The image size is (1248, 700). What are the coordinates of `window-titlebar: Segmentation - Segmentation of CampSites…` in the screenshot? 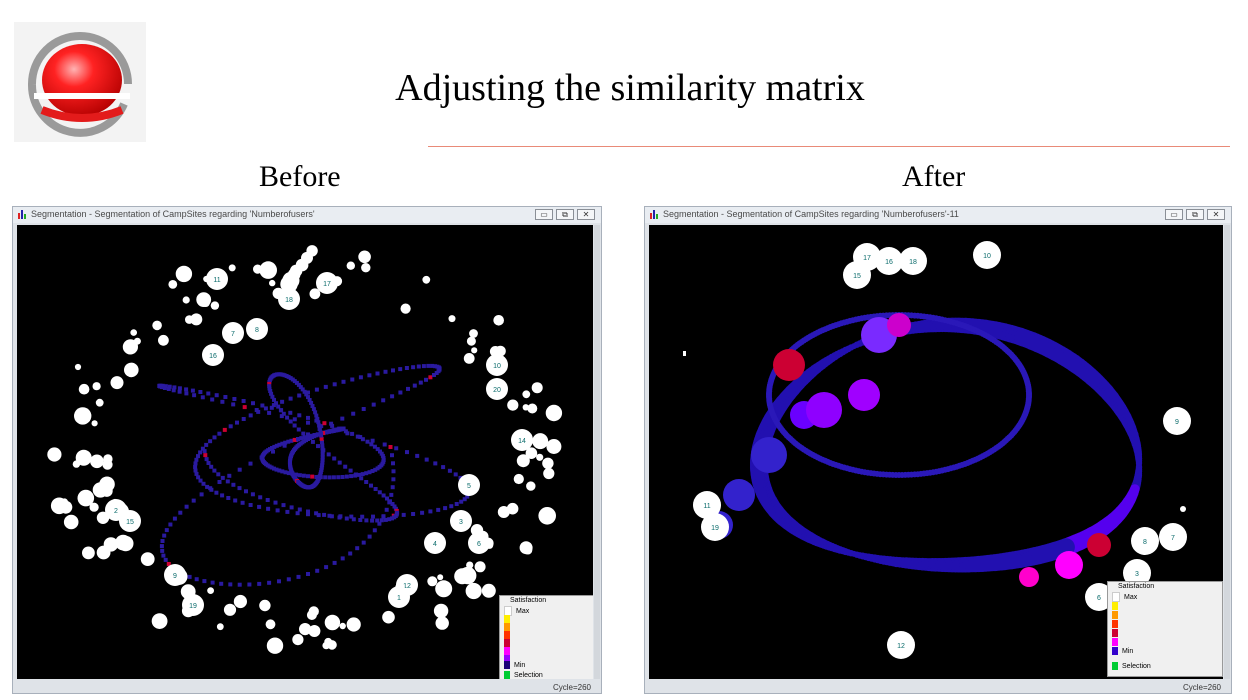 It's located at (938, 215).